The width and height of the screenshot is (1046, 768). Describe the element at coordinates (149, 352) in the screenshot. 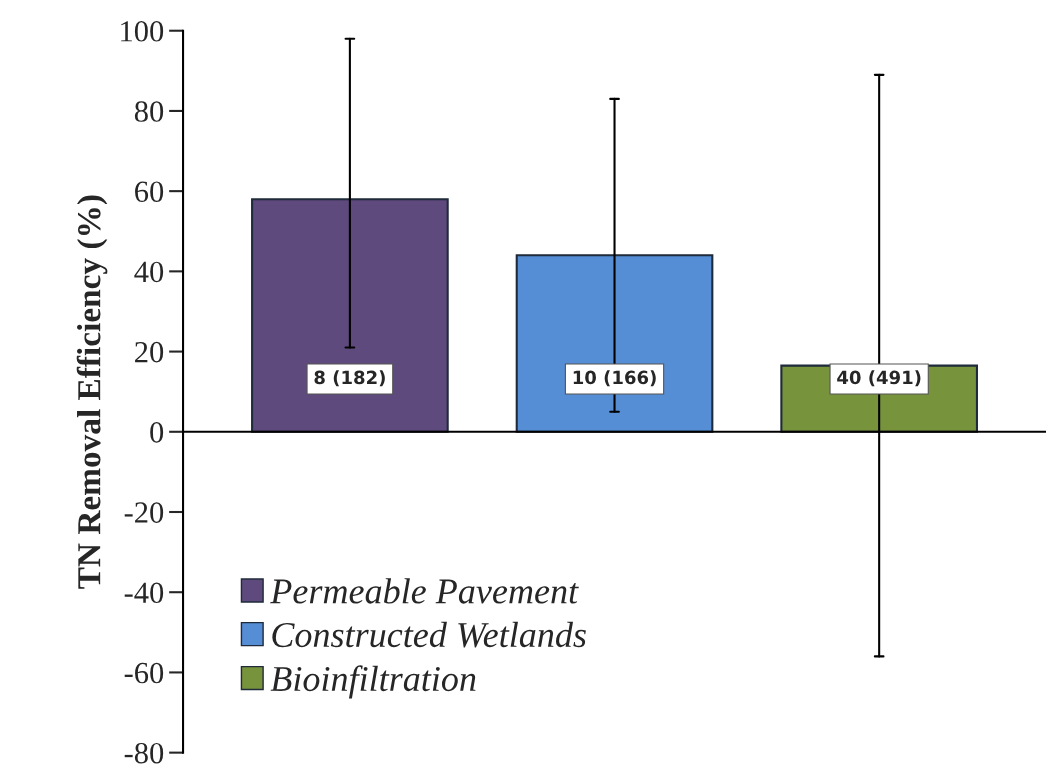

I see `y-tick-label: 20` at that location.